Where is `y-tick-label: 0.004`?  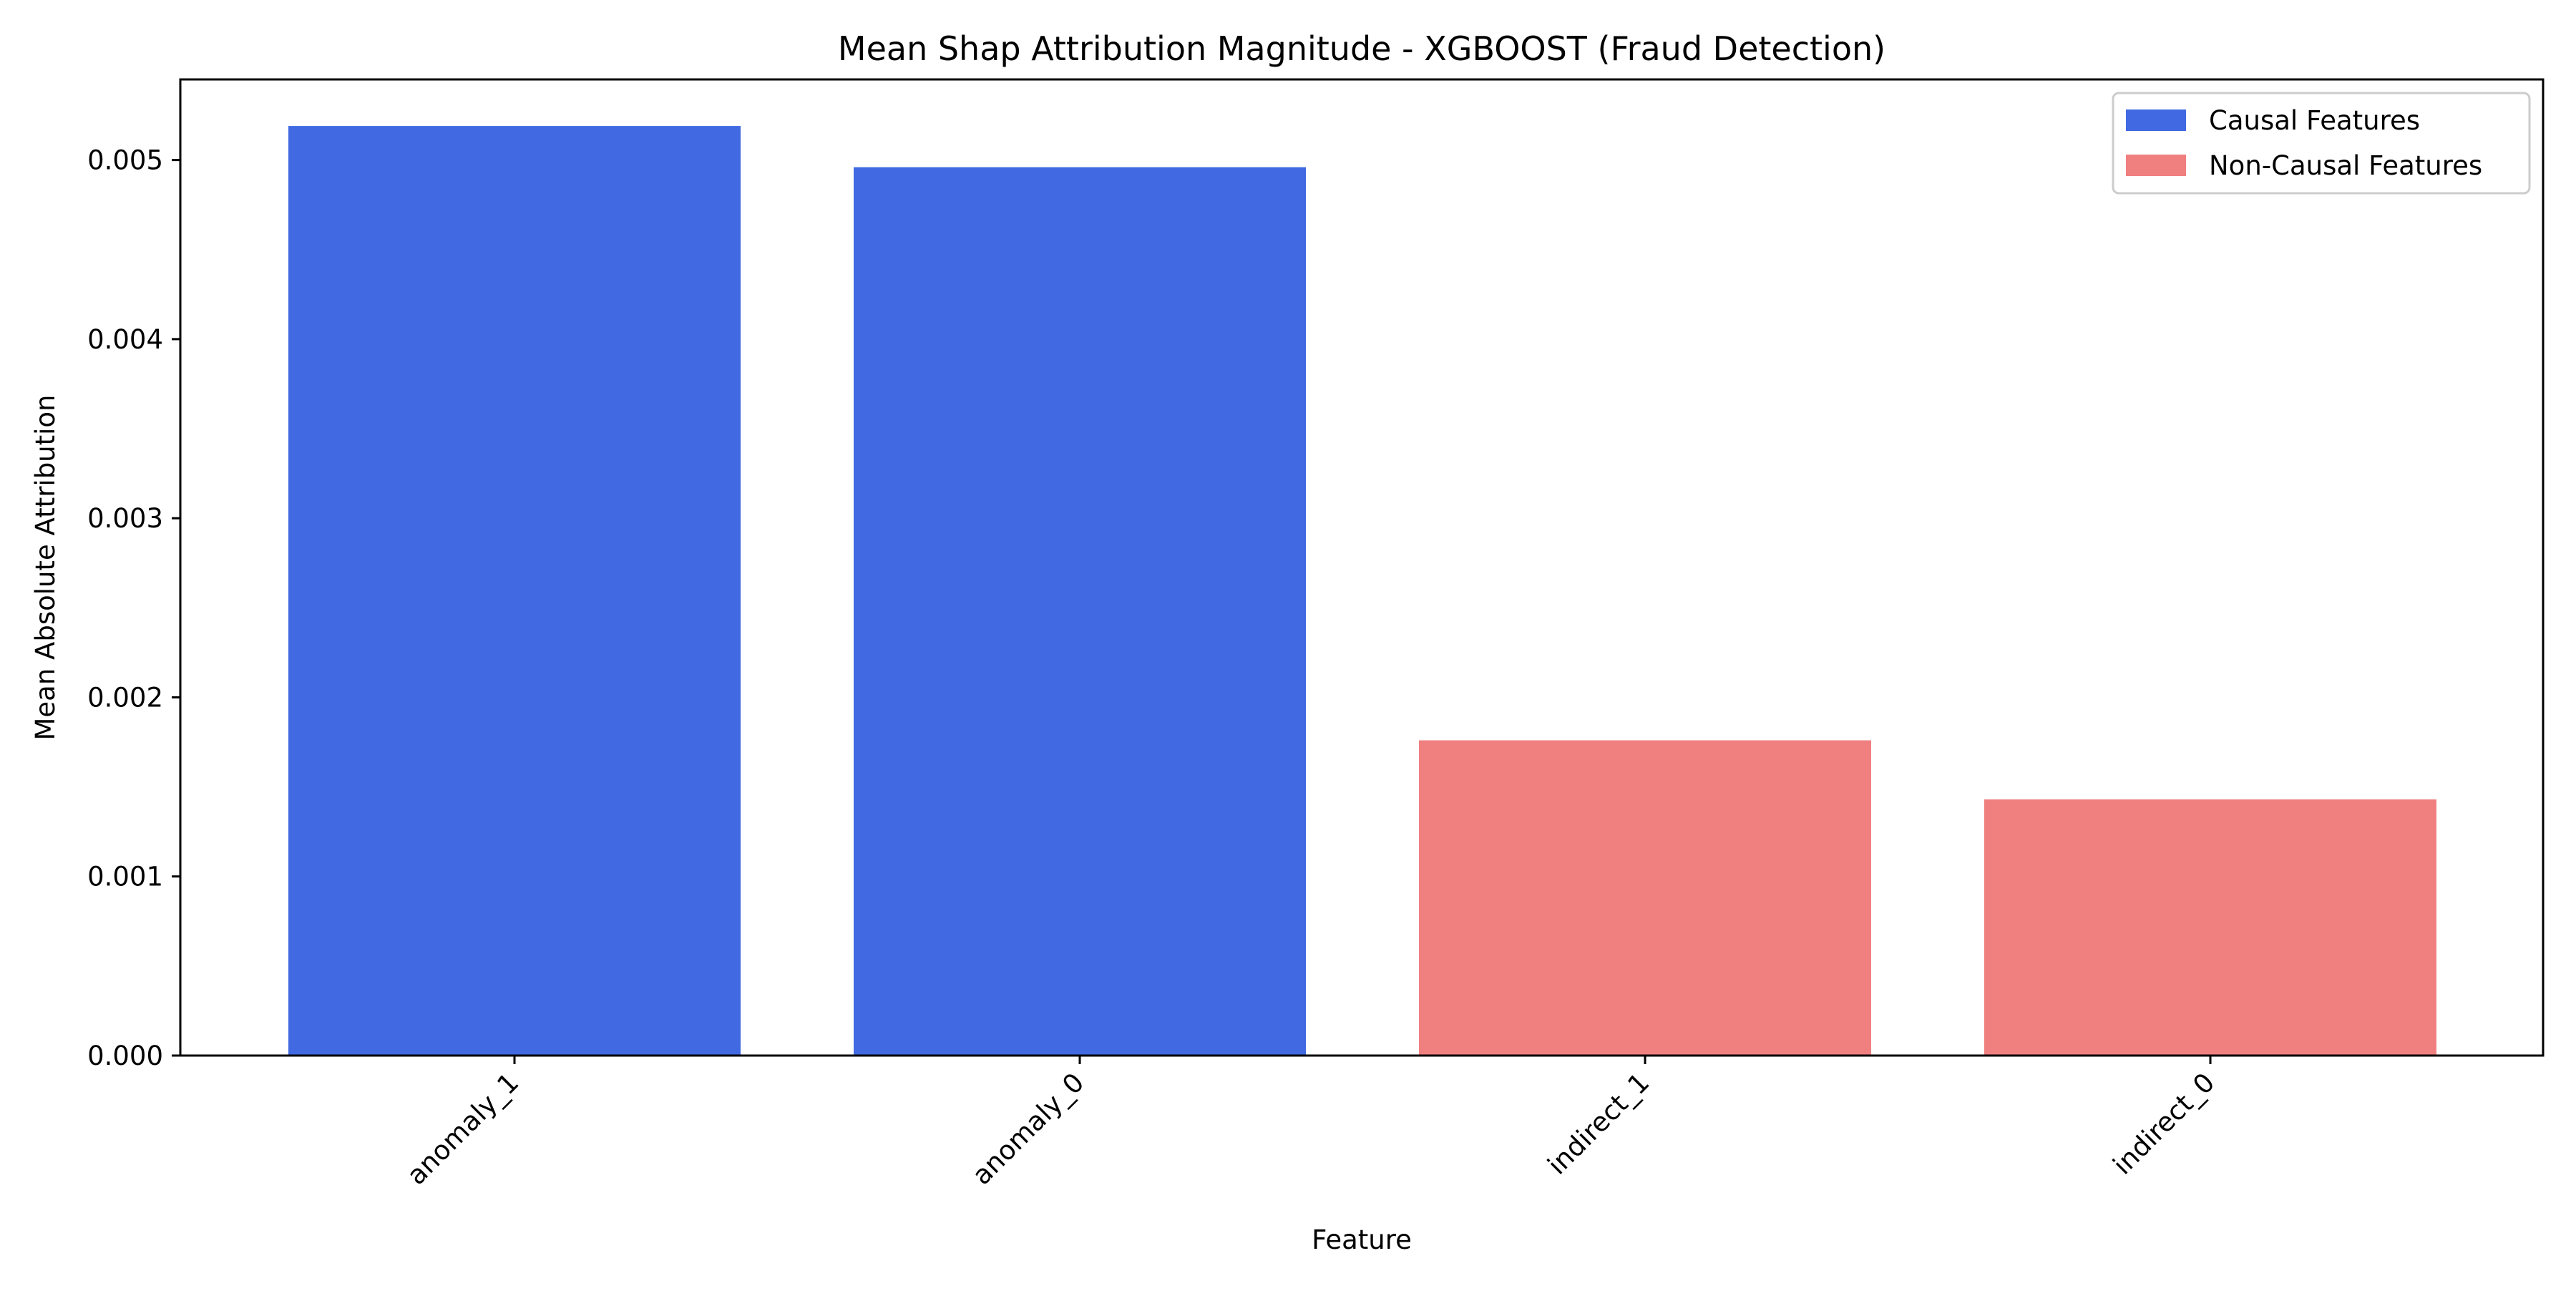 y-tick-label: 0.004 is located at coordinates (125, 339).